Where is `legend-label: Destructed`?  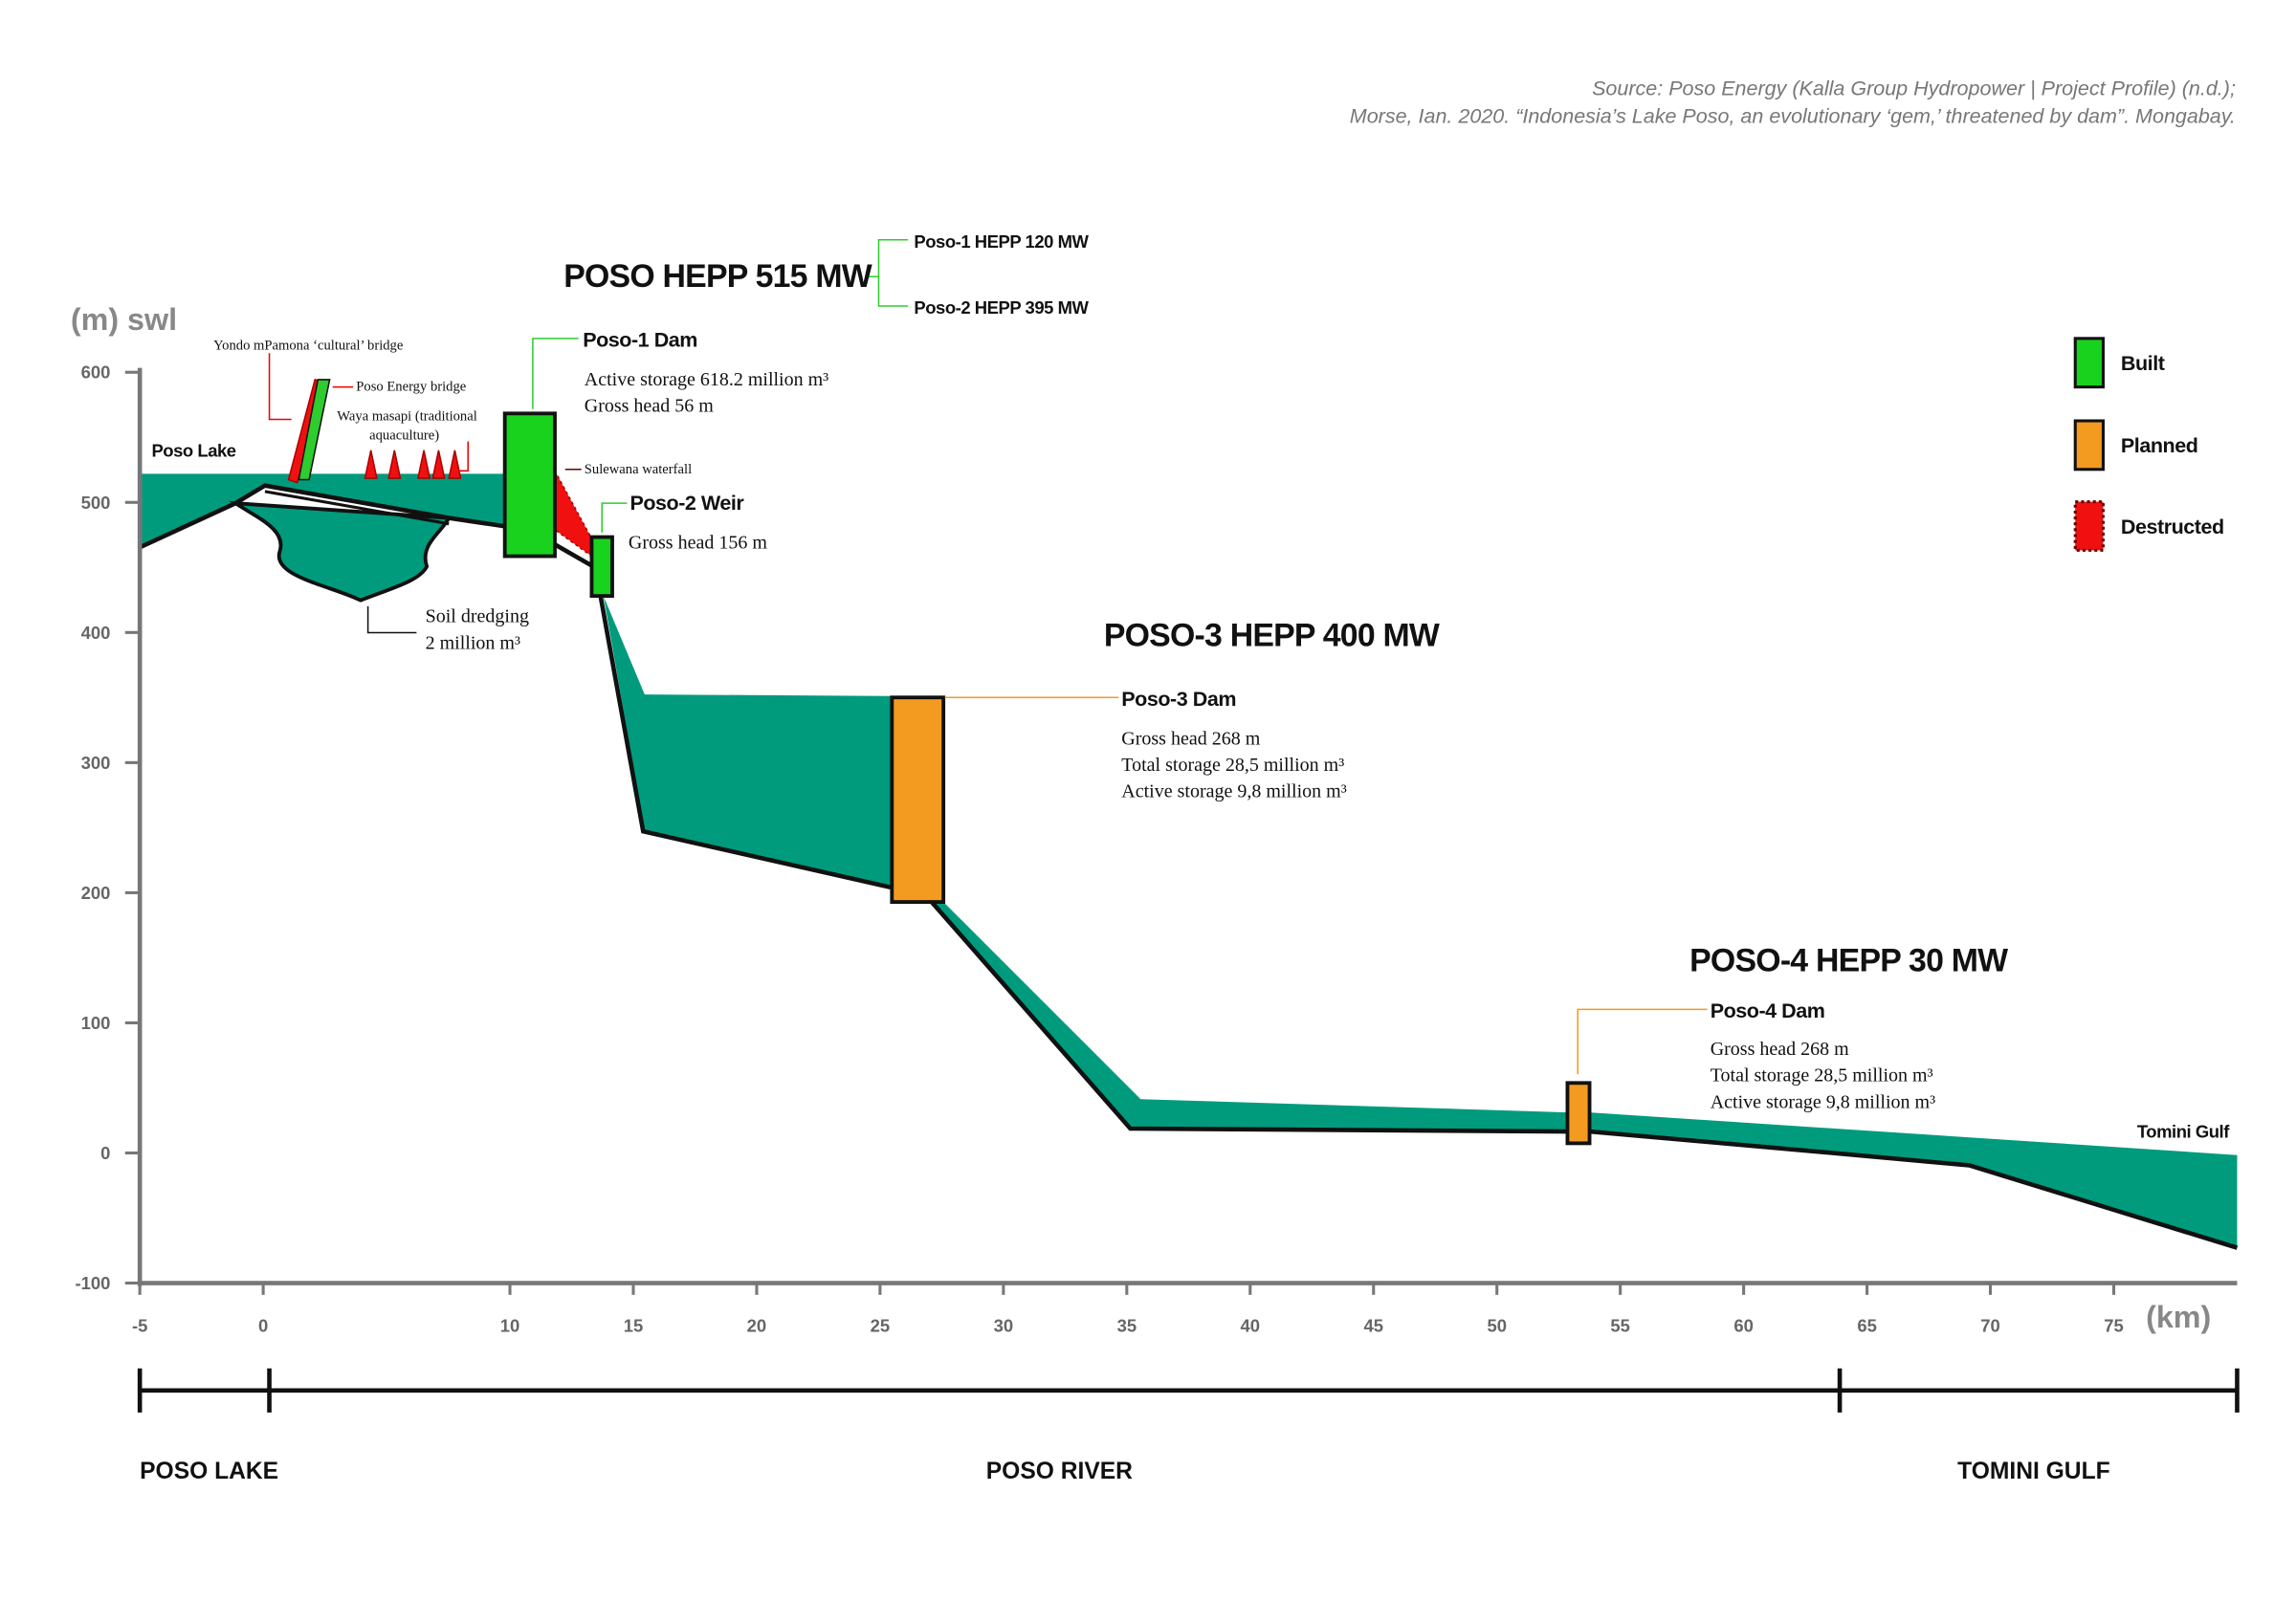
legend-label: Destructed is located at coordinates (2172, 527).